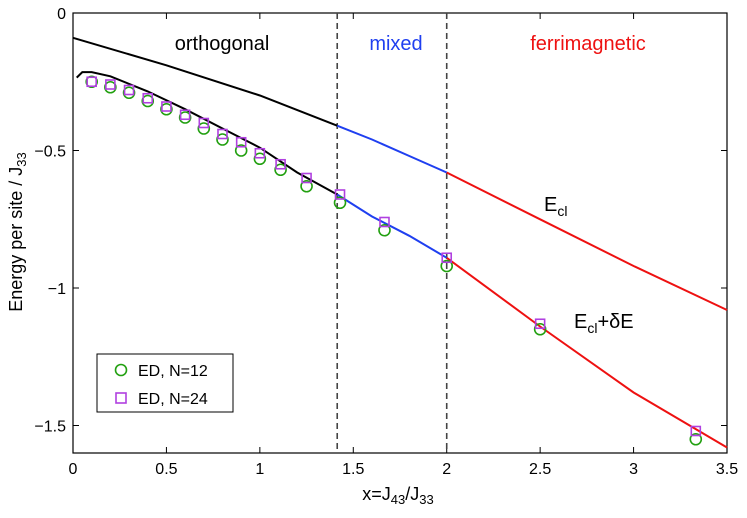 Image resolution: width=747 pixels, height=518 pixels. Describe the element at coordinates (165, 383) in the screenshot. I see `legend: ED, N=12 ED, N=24` at that location.